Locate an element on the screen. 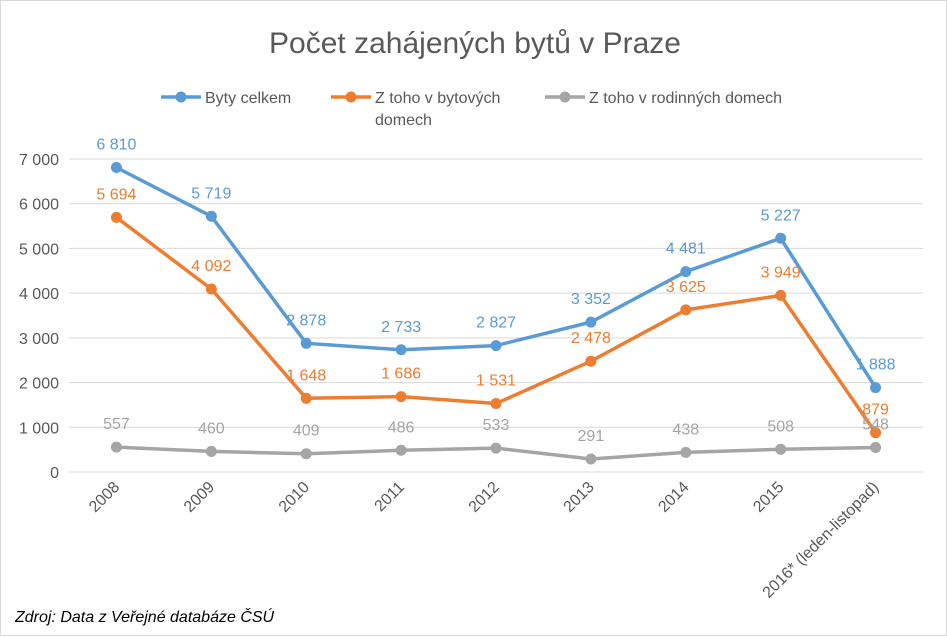 The width and height of the screenshot is (947, 637). x-tick-label: 2014 is located at coordinates (673, 497).